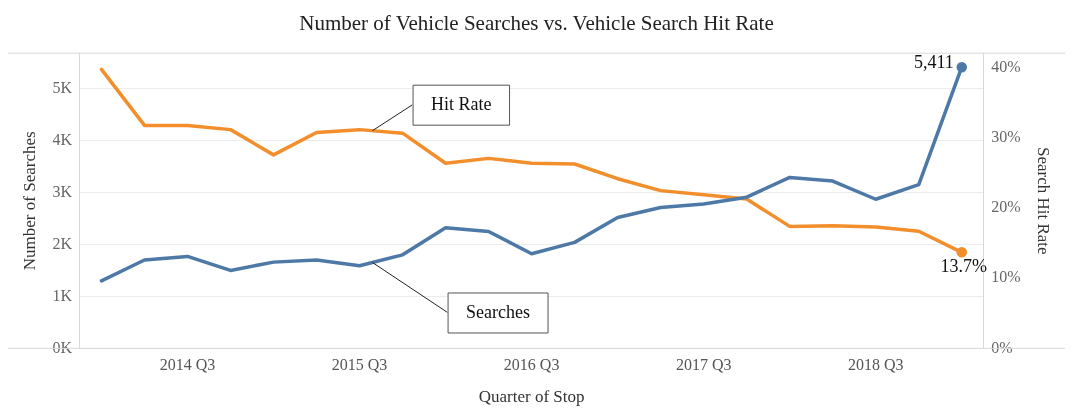 This screenshot has width=1073, height=420. Describe the element at coordinates (62, 191) in the screenshot. I see `y-tick-label: 3K` at that location.